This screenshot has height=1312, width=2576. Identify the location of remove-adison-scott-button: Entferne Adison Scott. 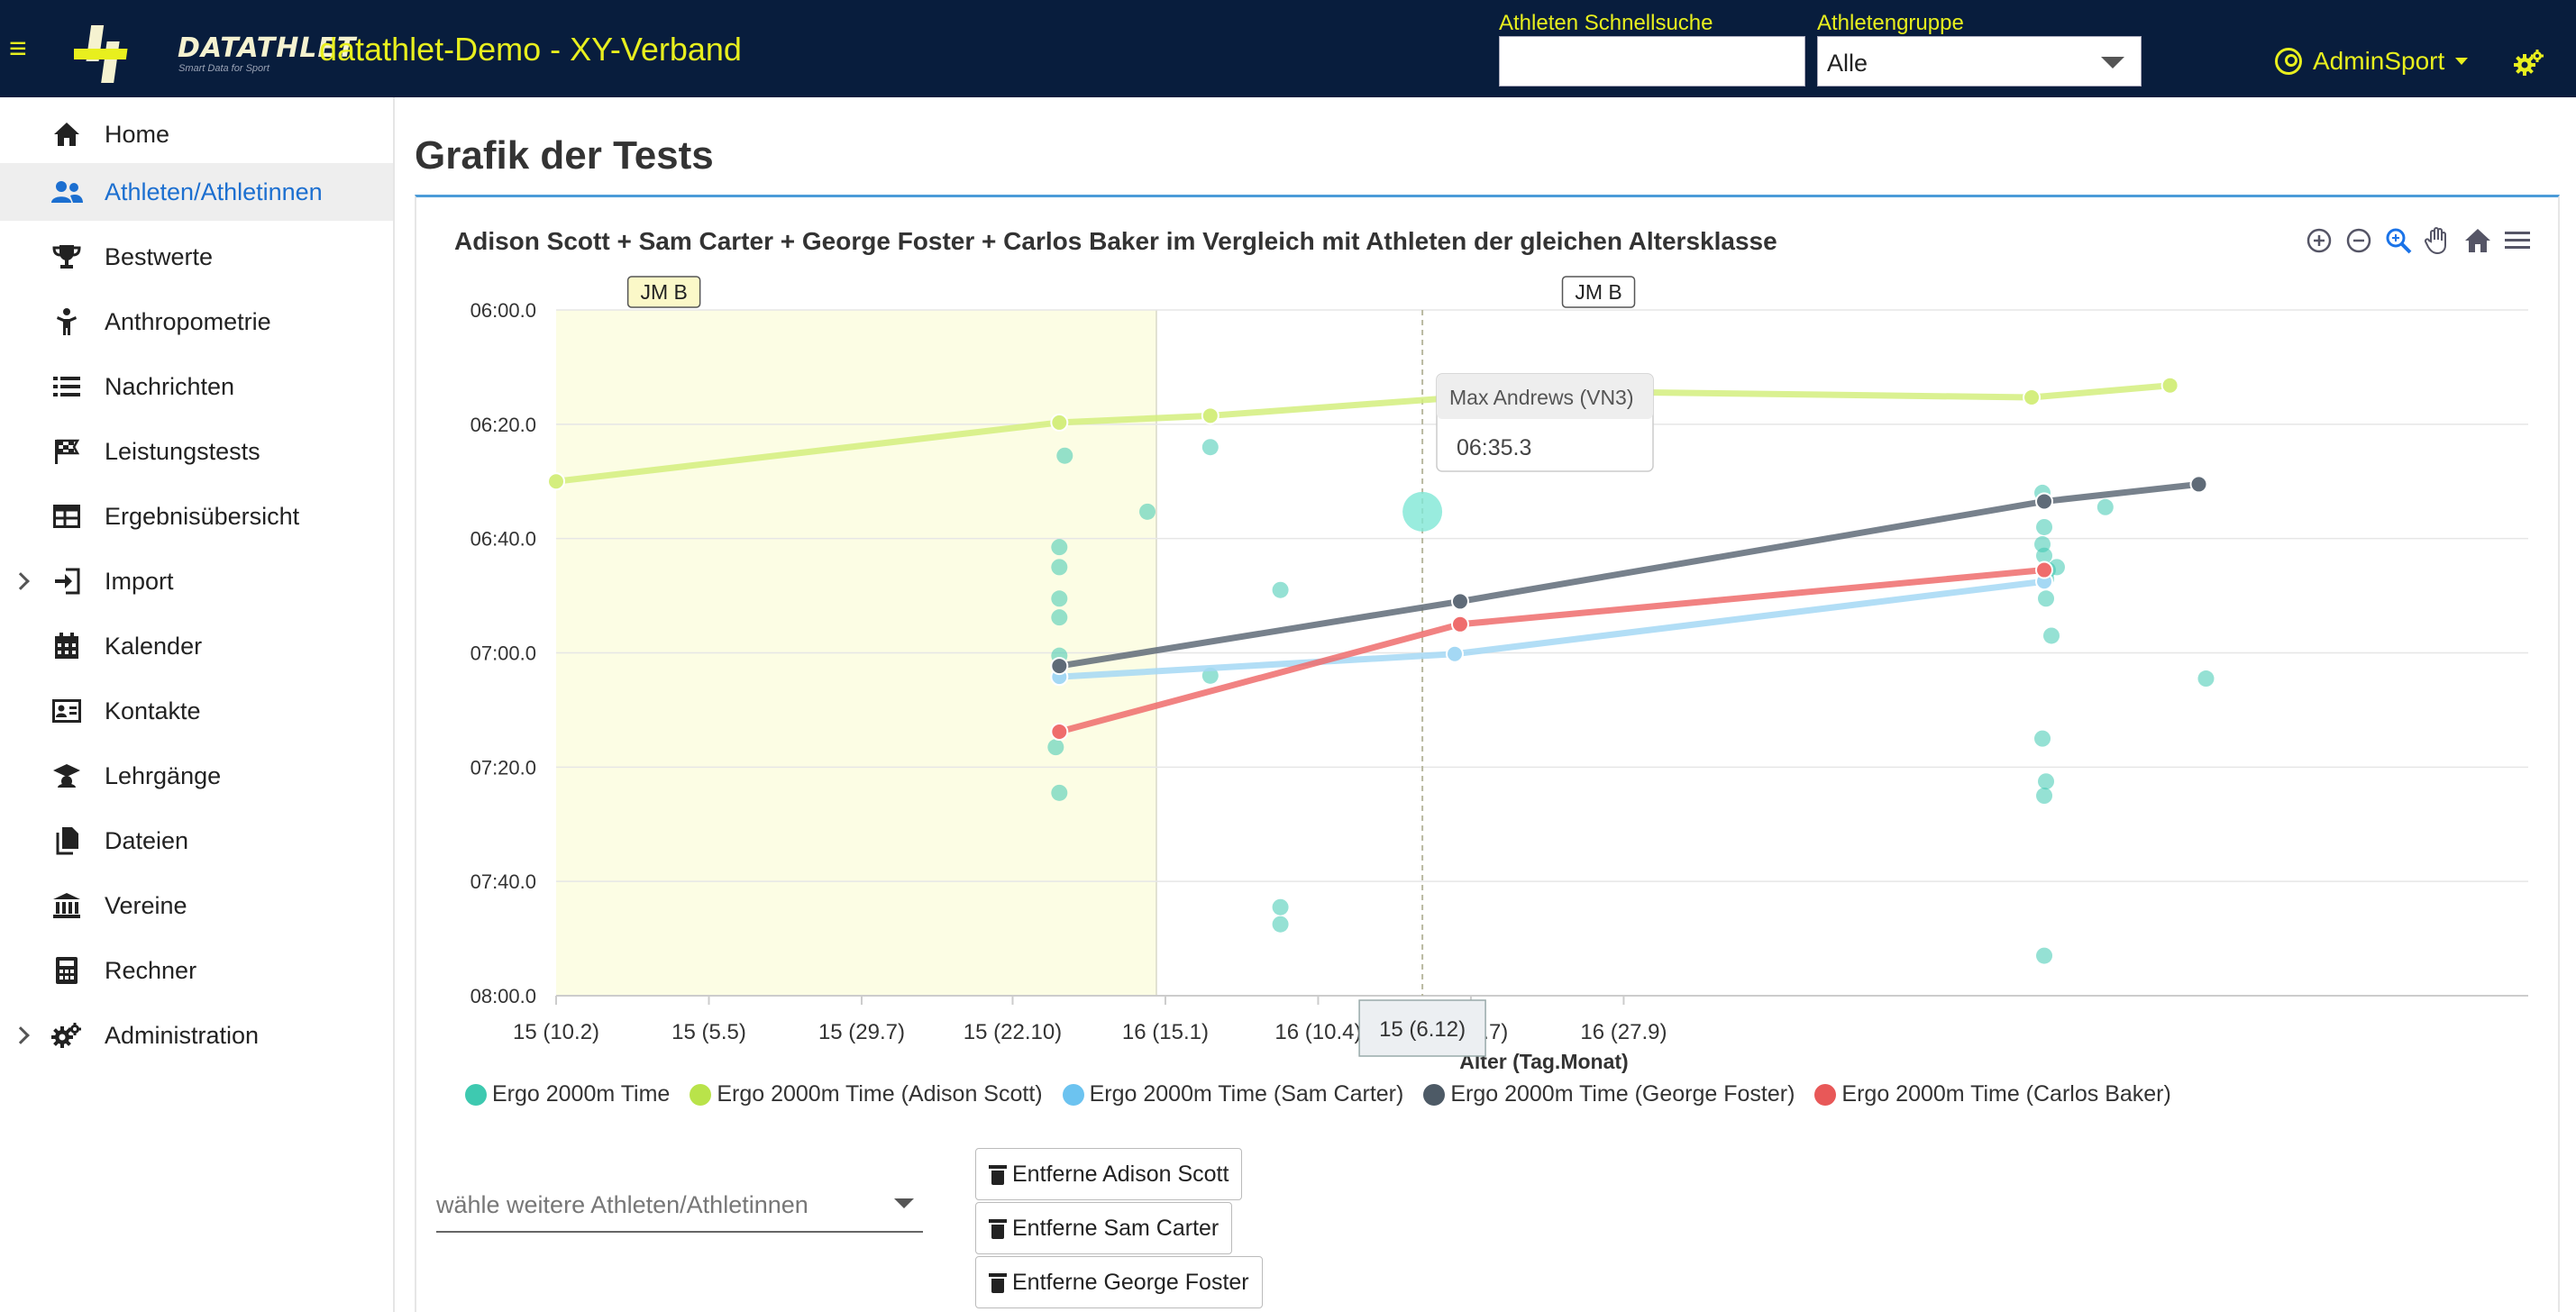
(1109, 1174).